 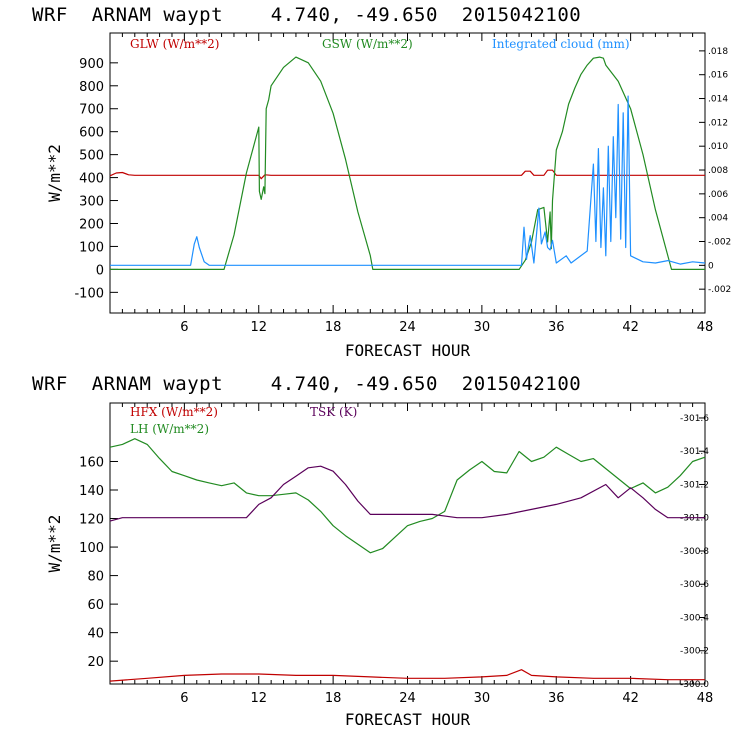 I want to click on chart-1-x-tick-label: 18, so click(x=333, y=327).